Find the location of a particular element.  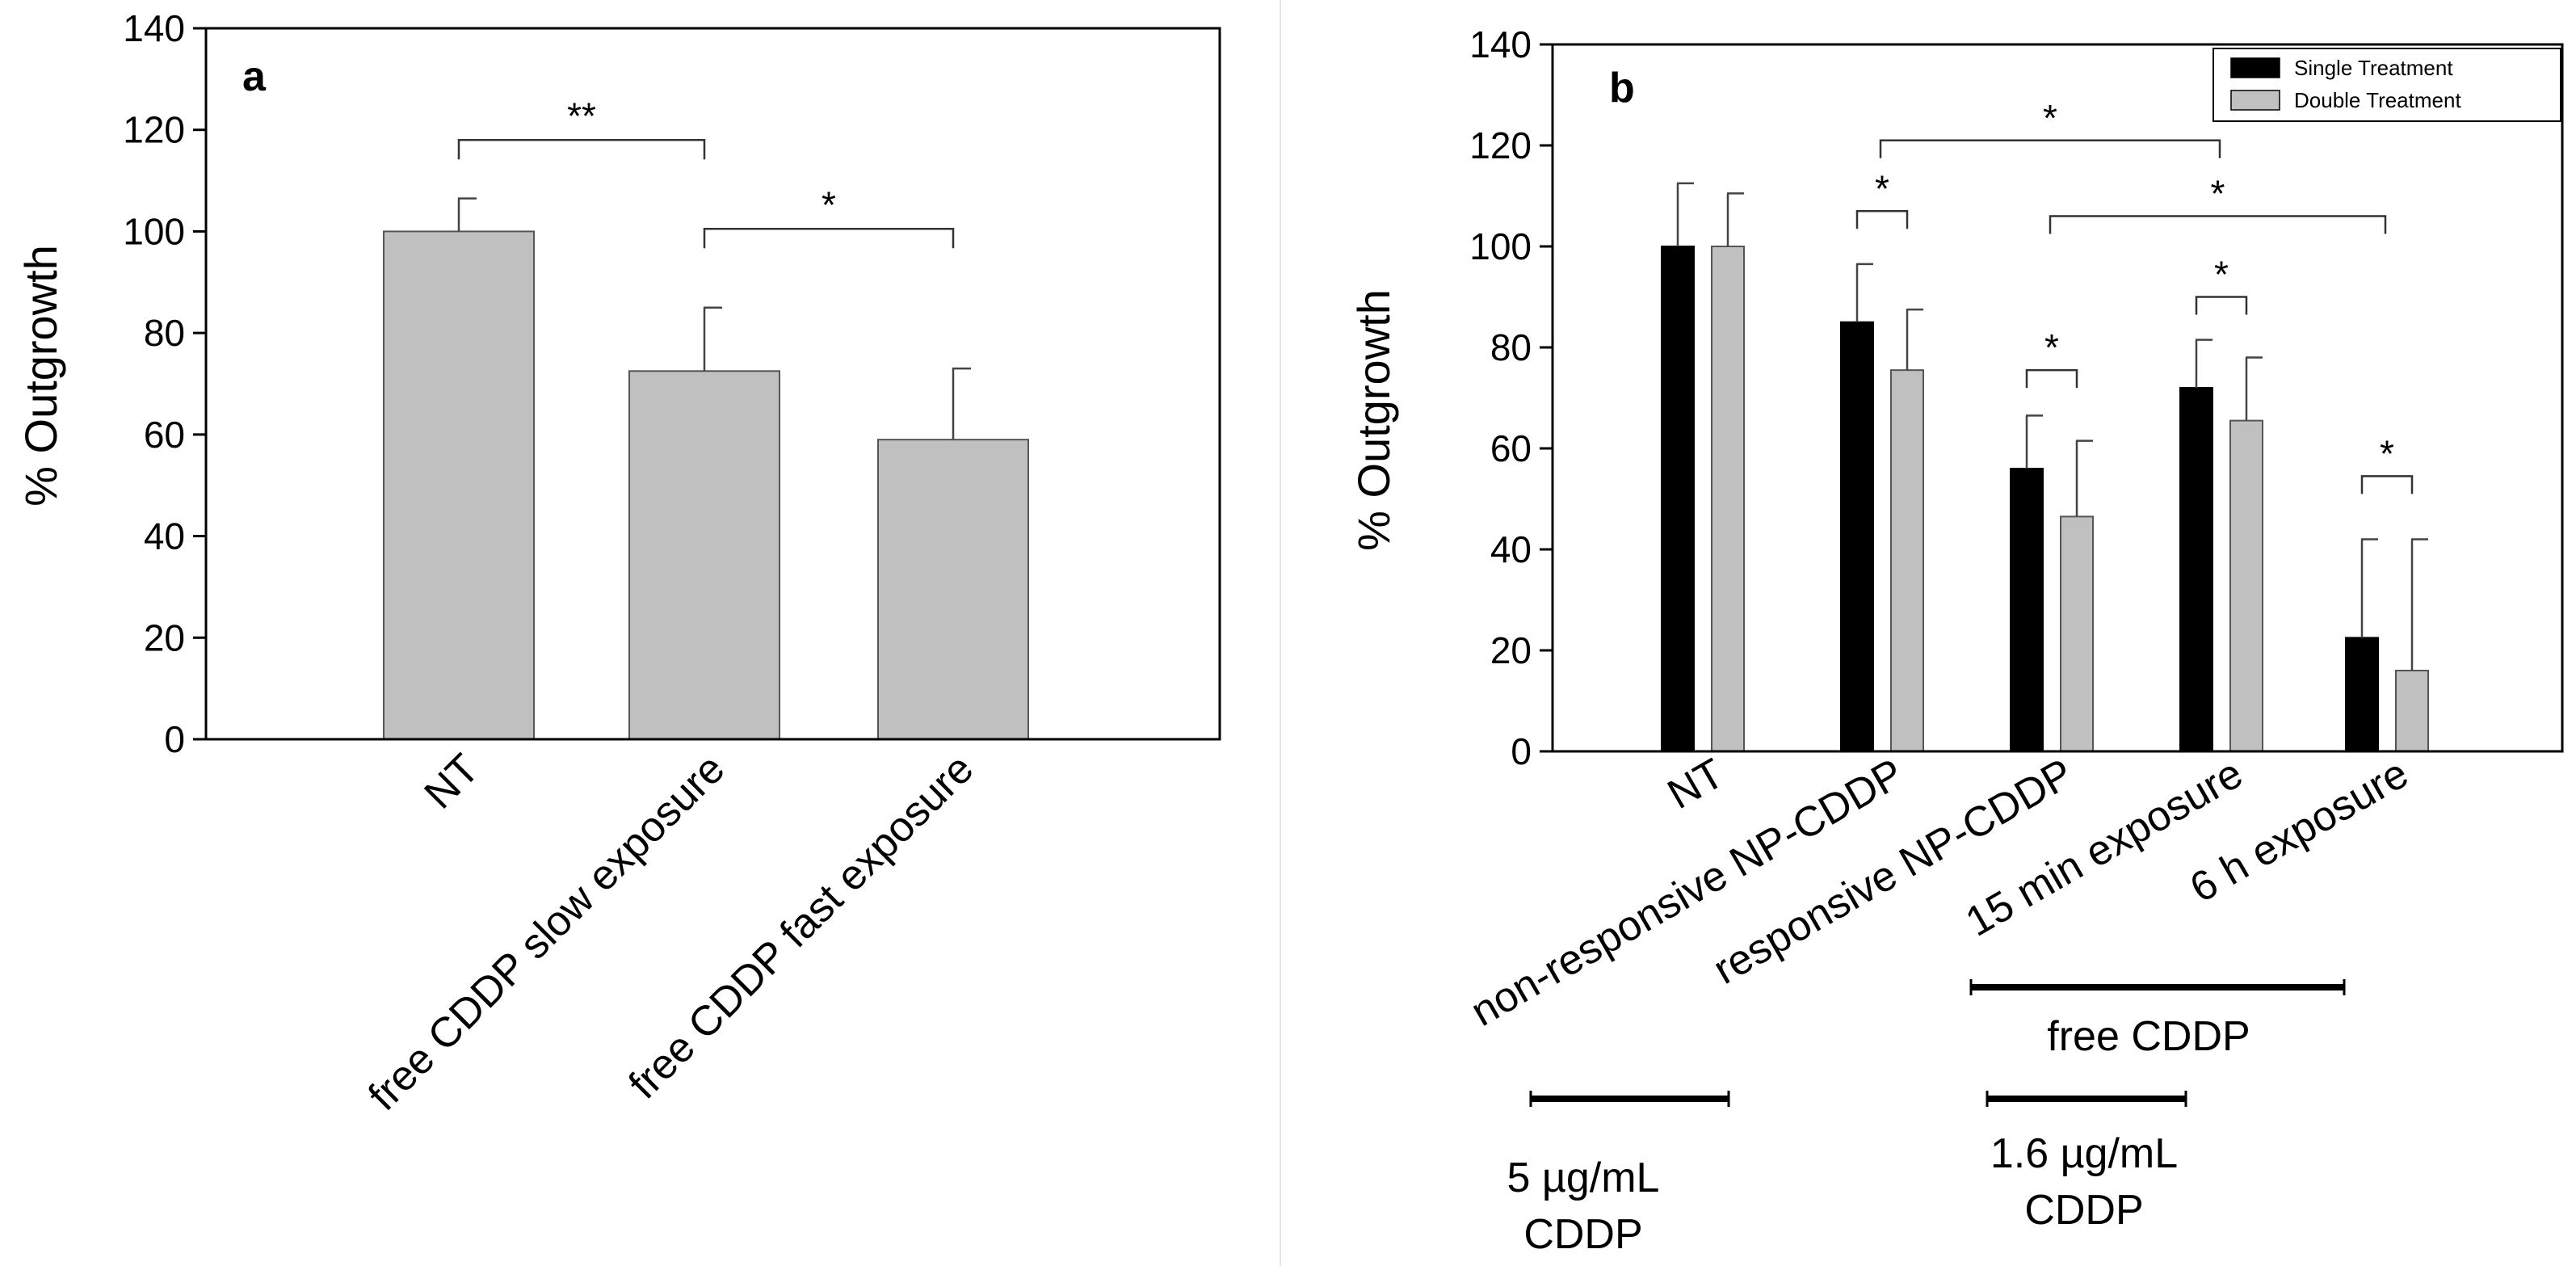

panel-a-y-tick-label: 120 is located at coordinates (154, 130).